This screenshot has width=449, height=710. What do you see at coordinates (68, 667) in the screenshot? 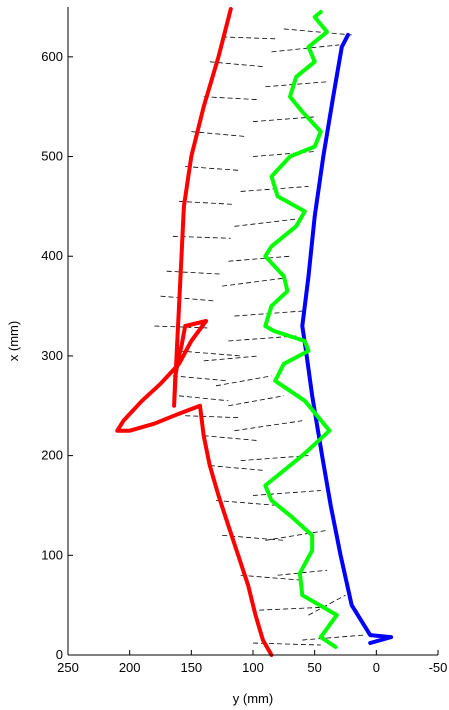
I see `x-tick-label: 250` at bounding box center [68, 667].